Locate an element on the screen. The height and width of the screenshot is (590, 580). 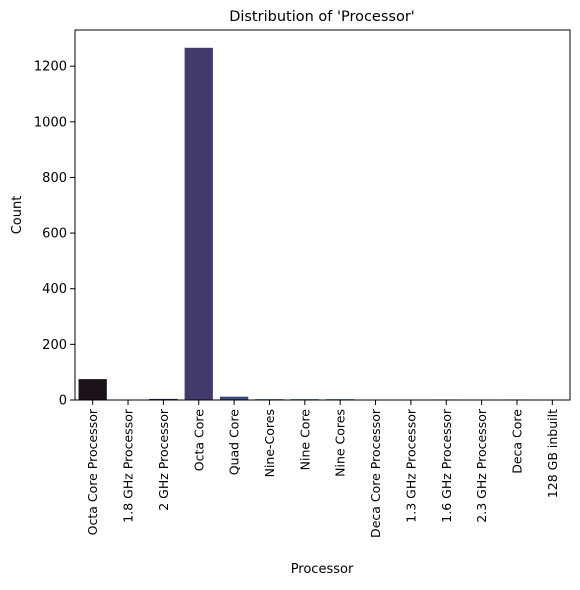
y-tick-label: 1200 is located at coordinates (50, 67).